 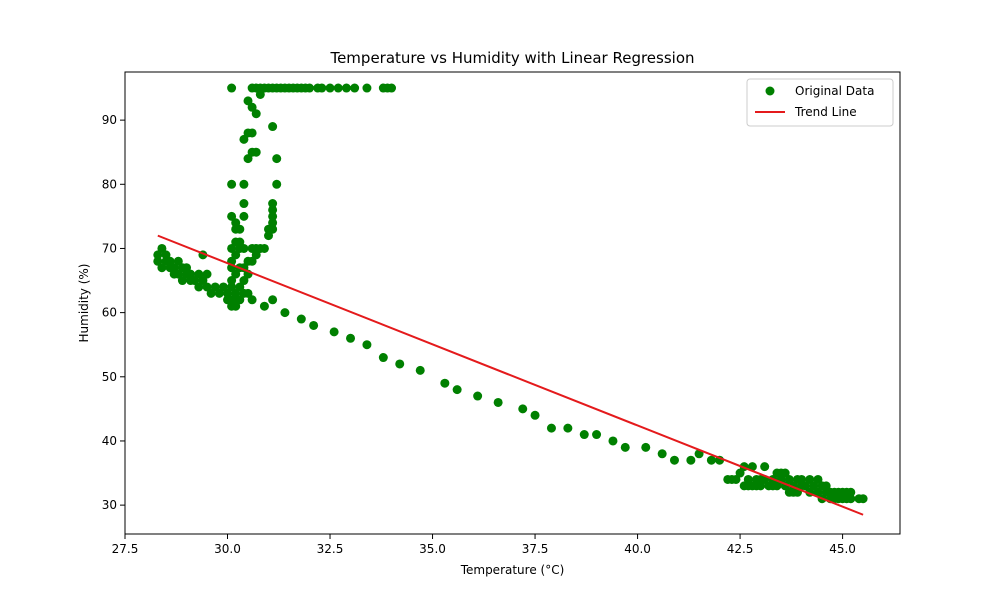 I want to click on legend-scatter-marker, so click(x=770, y=91).